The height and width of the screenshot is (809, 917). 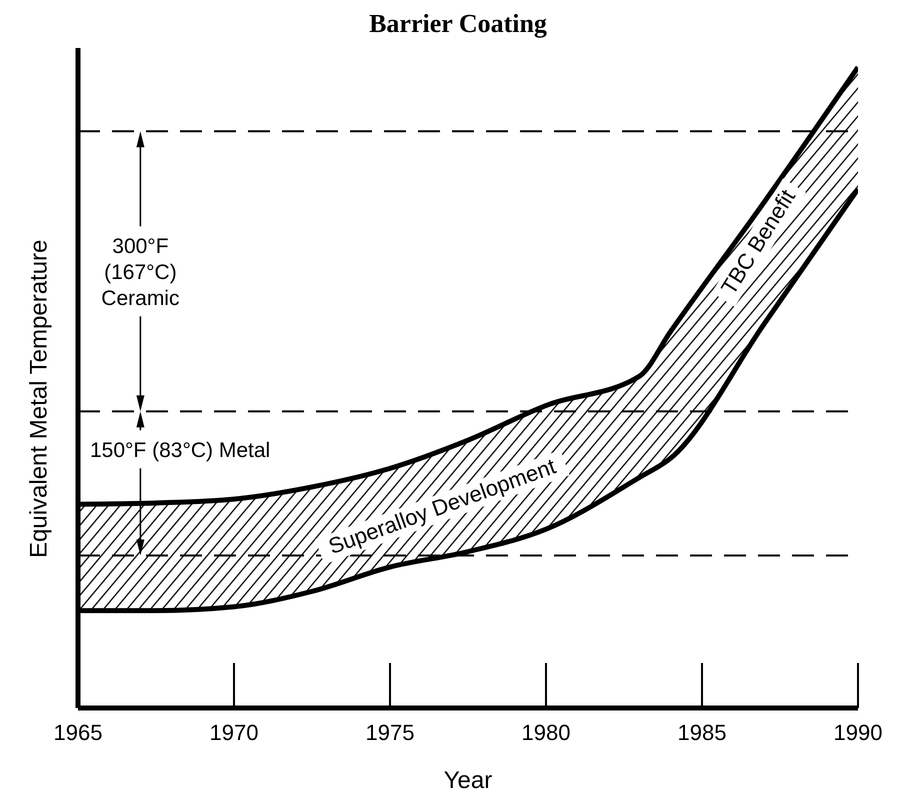 I want to click on x-axis-title: Year, so click(x=468, y=780).